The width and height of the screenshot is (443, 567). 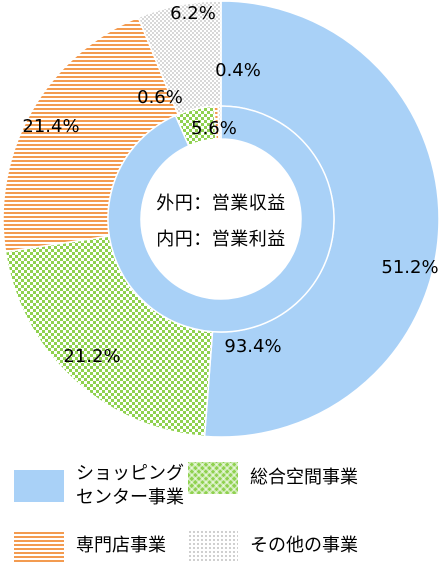 What do you see at coordinates (238, 70) in the screenshot?
I see `inner-data-label-other: 0.4%` at bounding box center [238, 70].